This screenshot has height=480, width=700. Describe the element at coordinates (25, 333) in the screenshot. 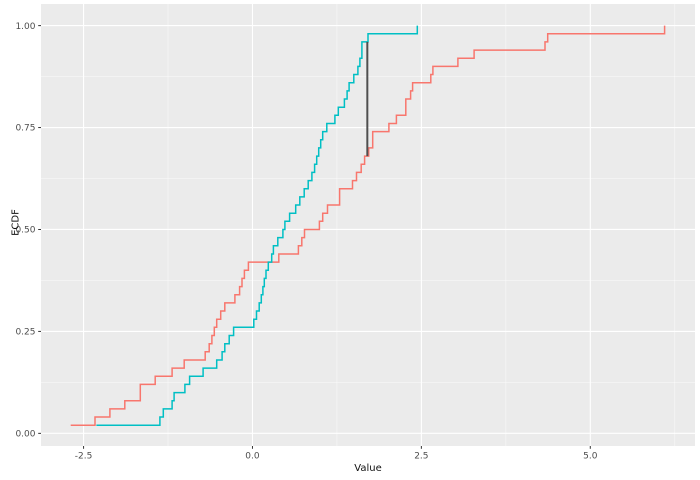

I see `y-tick-label: 0.25` at that location.